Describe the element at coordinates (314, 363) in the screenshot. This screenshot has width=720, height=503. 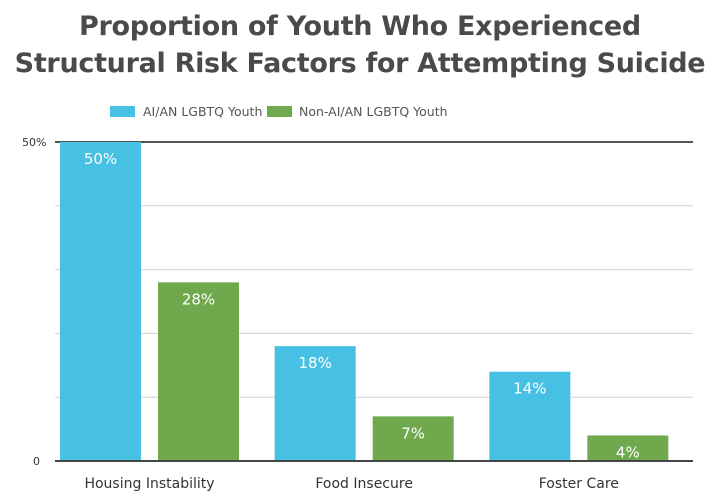
I see `data-label: 18%` at that location.